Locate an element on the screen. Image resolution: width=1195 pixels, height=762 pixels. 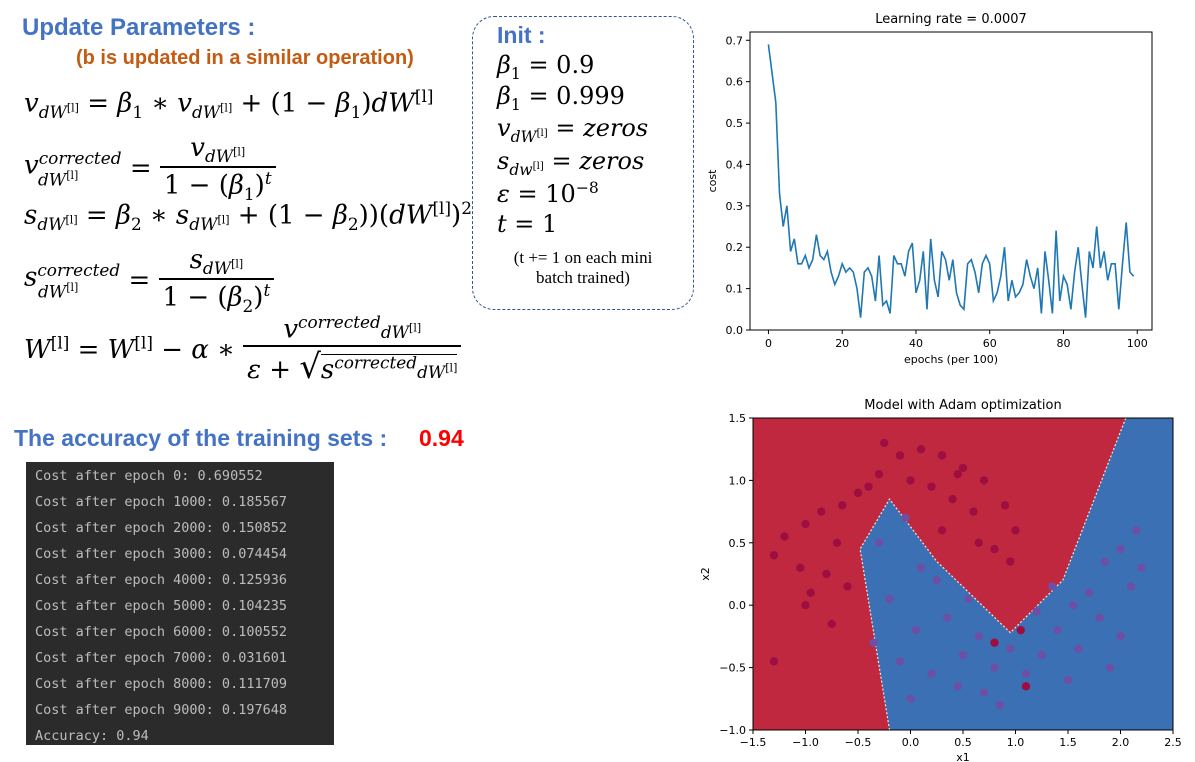
x-tick-label: 80 is located at coordinates (1063, 343).